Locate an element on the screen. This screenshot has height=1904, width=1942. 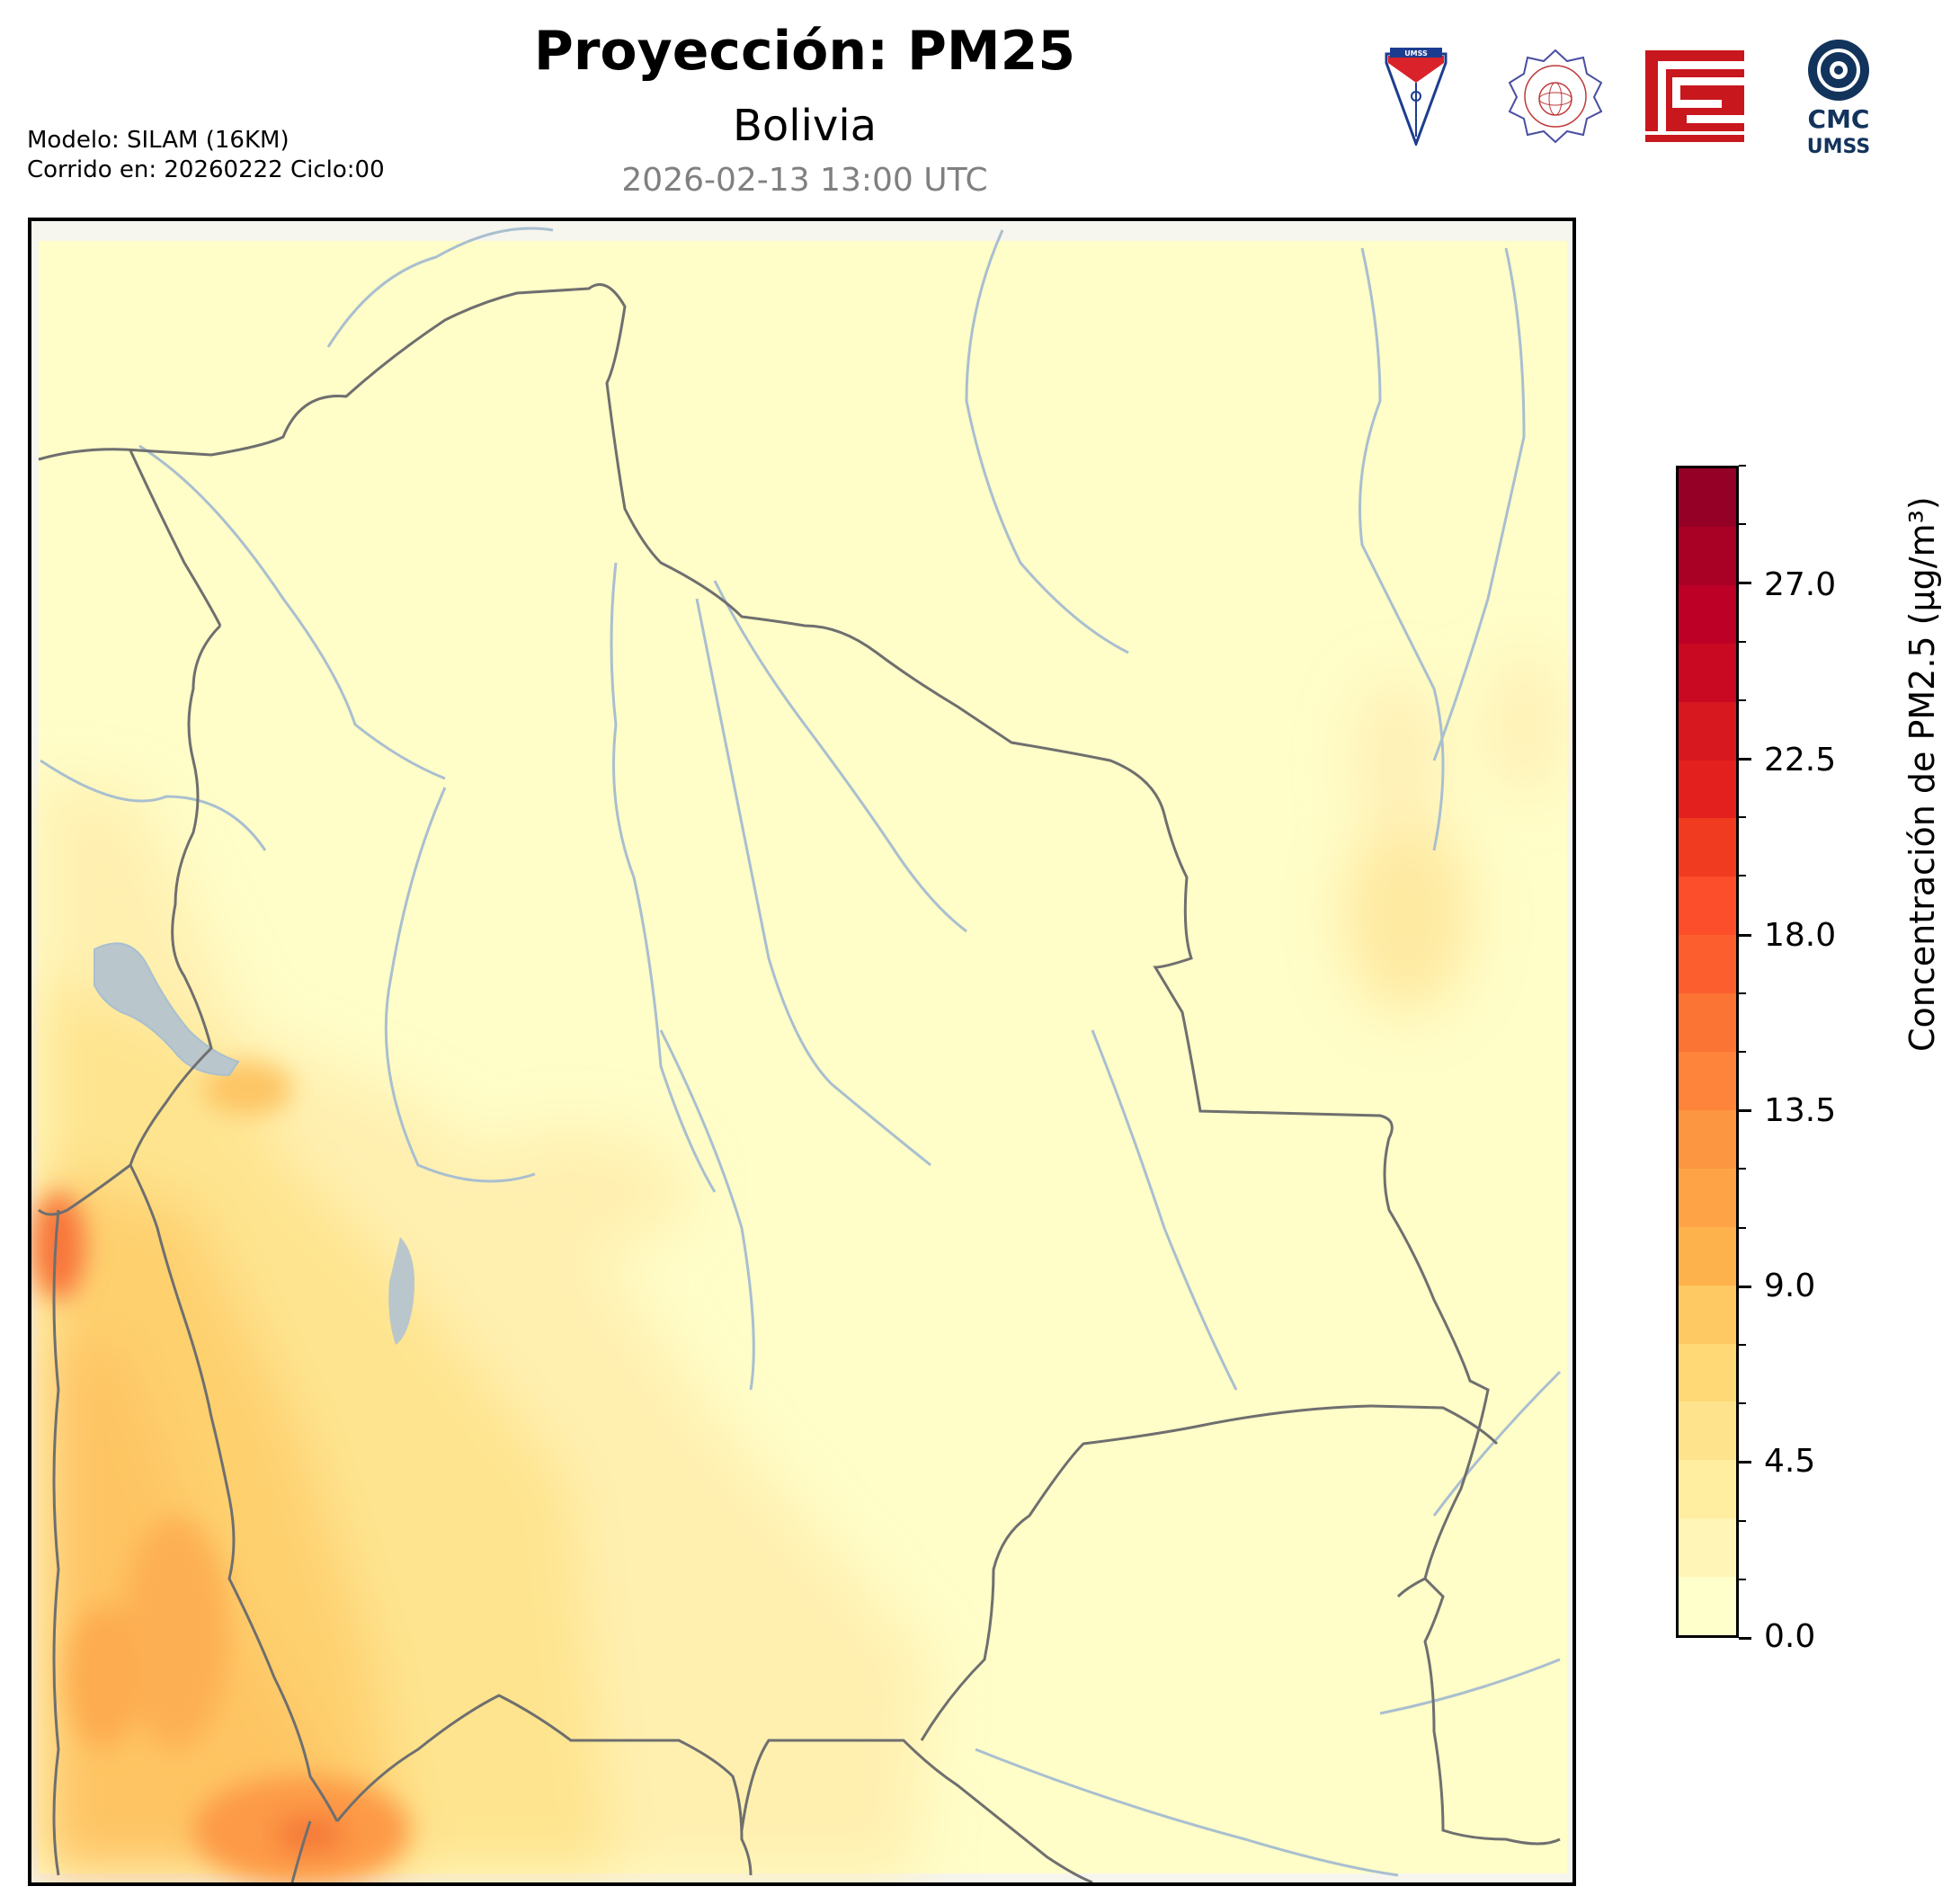
colorbar-tick-label-0: 0.0 is located at coordinates (1789, 1637).